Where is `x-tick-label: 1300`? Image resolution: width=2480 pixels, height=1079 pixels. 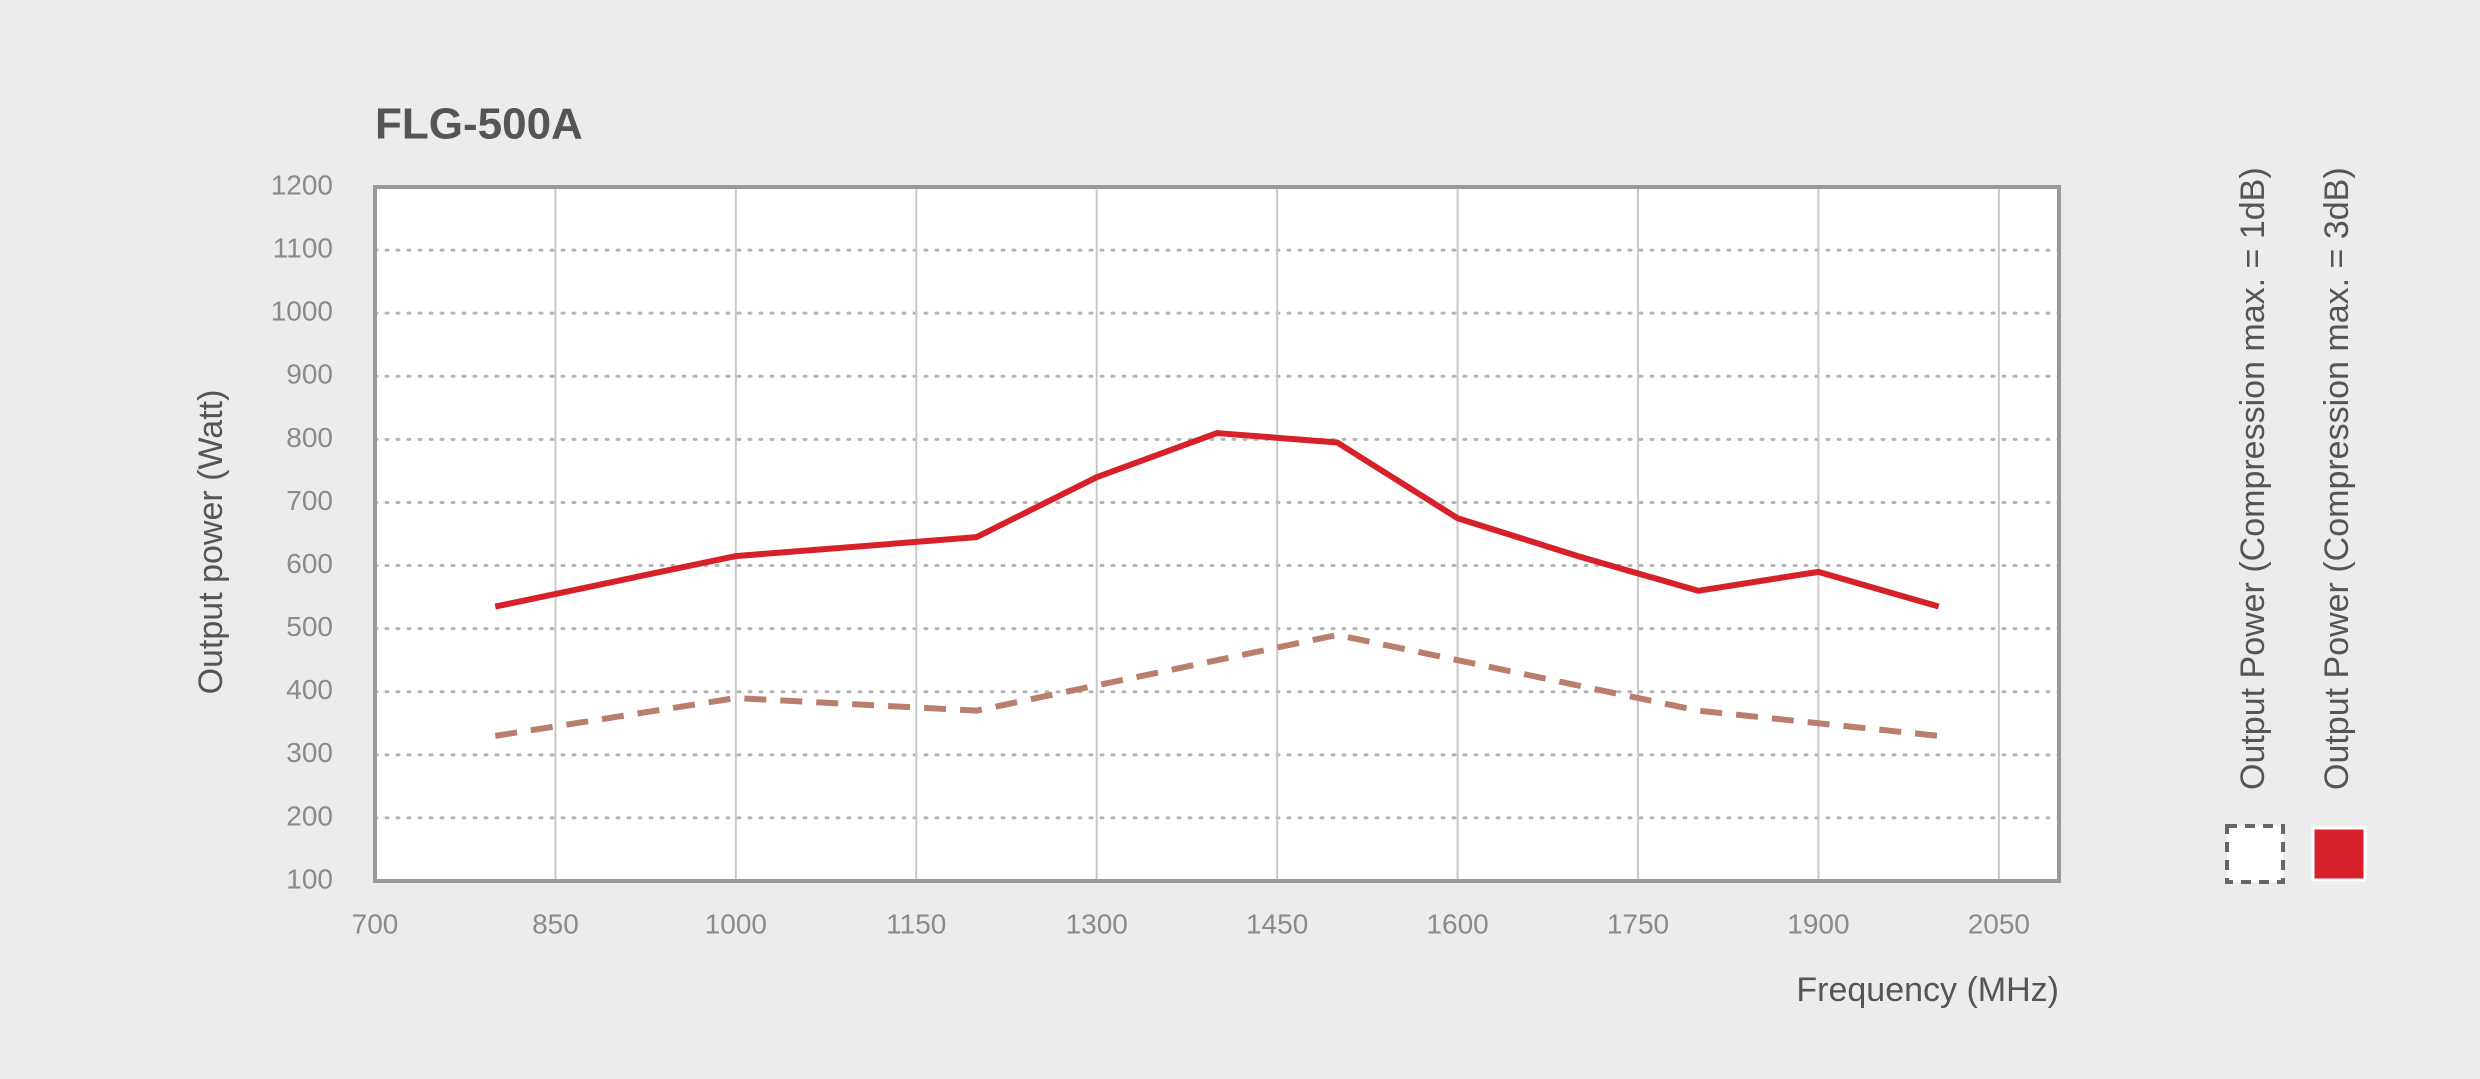 x-tick-label: 1300 is located at coordinates (1097, 923).